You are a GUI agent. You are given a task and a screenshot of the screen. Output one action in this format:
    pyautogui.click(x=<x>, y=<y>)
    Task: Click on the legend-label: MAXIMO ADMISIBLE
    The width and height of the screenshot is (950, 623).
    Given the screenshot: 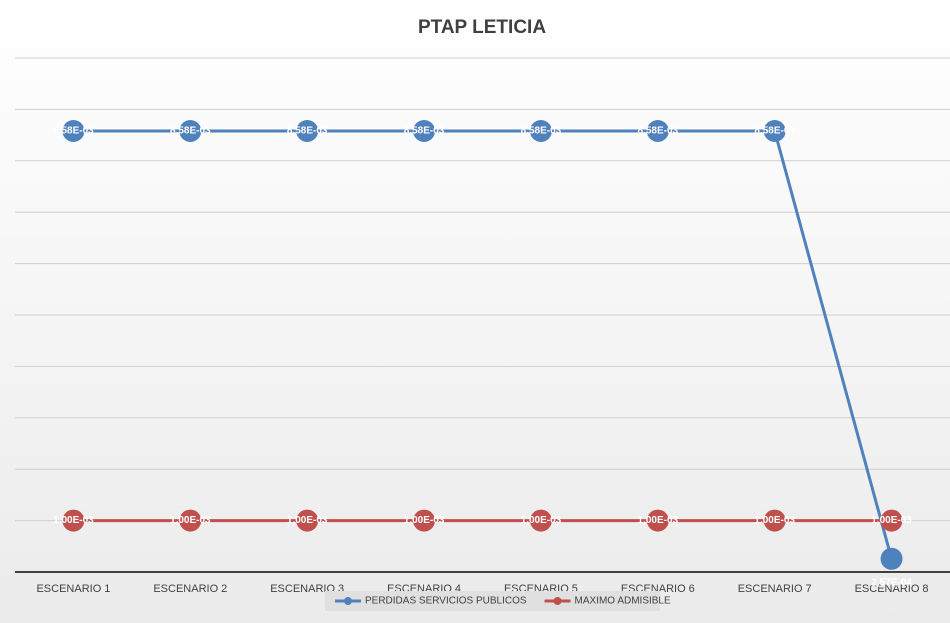 What is the action you would take?
    pyautogui.click(x=623, y=601)
    